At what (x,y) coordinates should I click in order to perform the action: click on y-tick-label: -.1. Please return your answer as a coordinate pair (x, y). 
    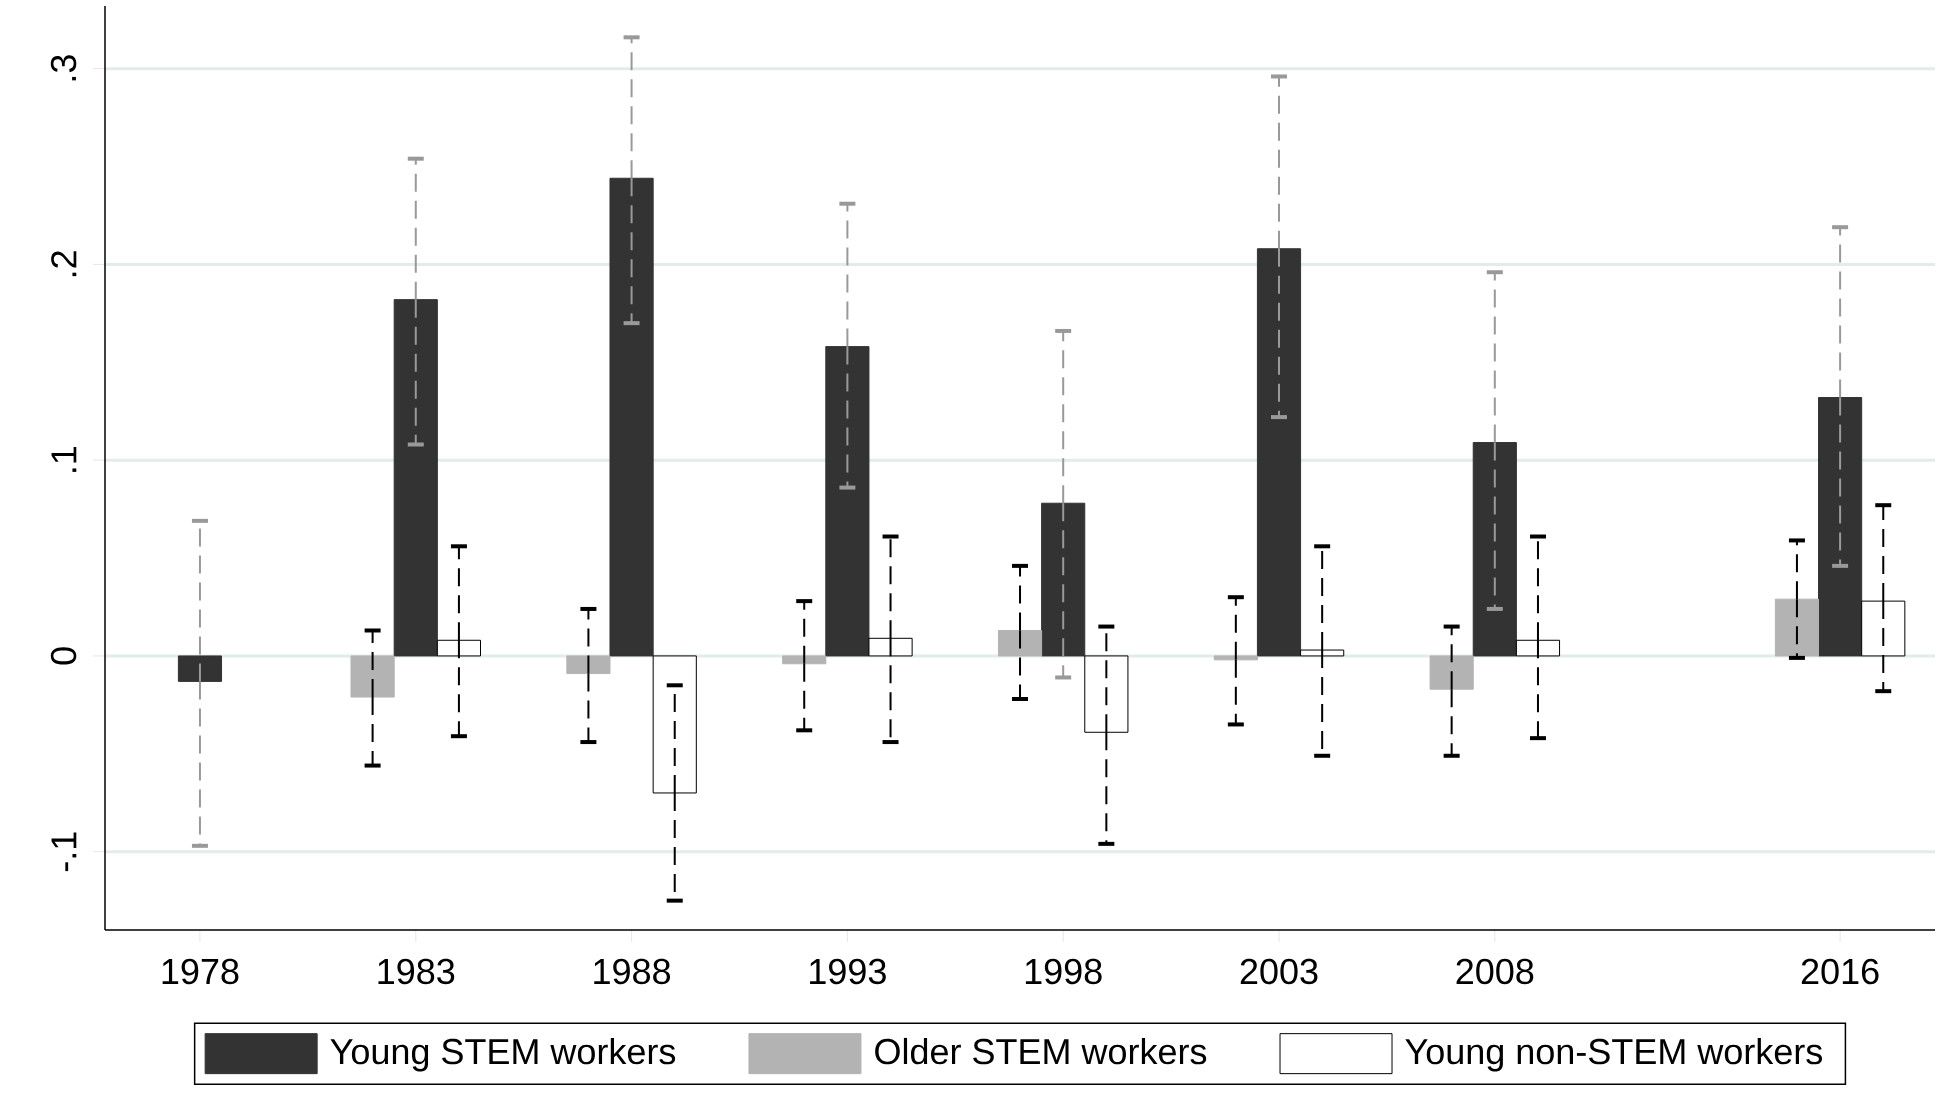
    Looking at the image, I should click on (64, 852).